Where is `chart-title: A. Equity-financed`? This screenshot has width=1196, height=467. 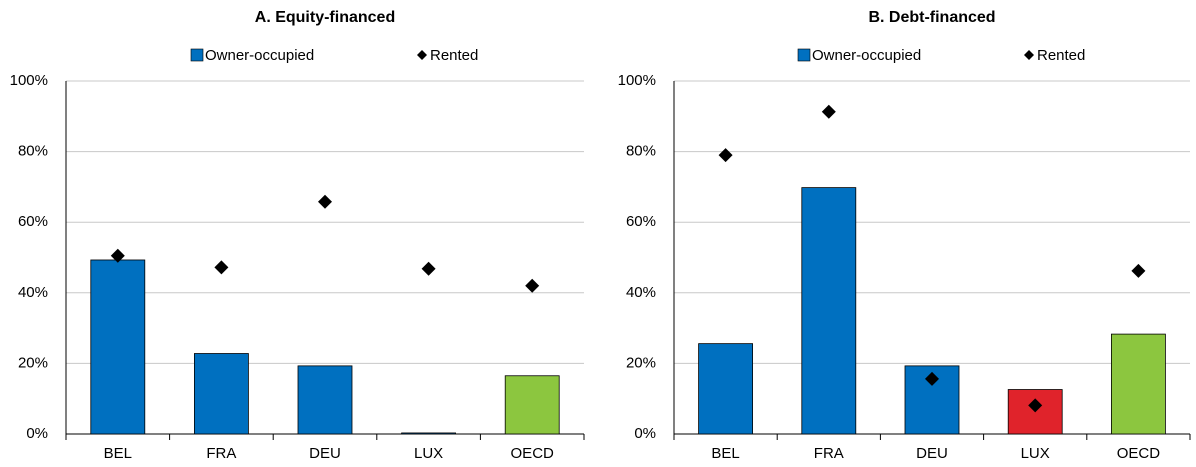 chart-title: A. Equity-financed is located at coordinates (325, 17).